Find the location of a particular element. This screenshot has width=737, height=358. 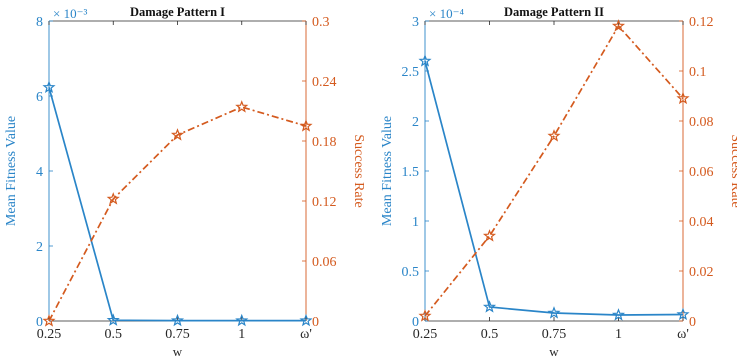

left-y-tick-label: 8 is located at coordinates (39, 22).